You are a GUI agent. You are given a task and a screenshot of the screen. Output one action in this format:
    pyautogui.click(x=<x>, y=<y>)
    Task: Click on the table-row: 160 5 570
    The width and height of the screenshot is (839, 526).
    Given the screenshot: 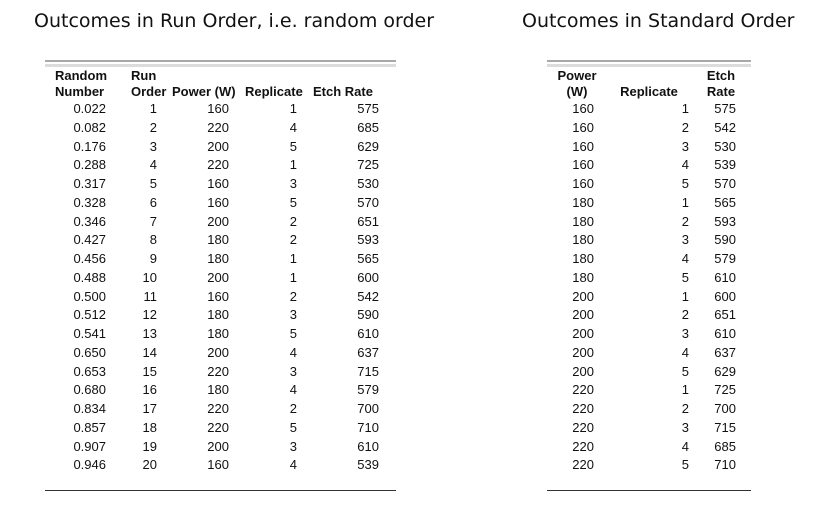 What is the action you would take?
    pyautogui.click(x=649, y=184)
    